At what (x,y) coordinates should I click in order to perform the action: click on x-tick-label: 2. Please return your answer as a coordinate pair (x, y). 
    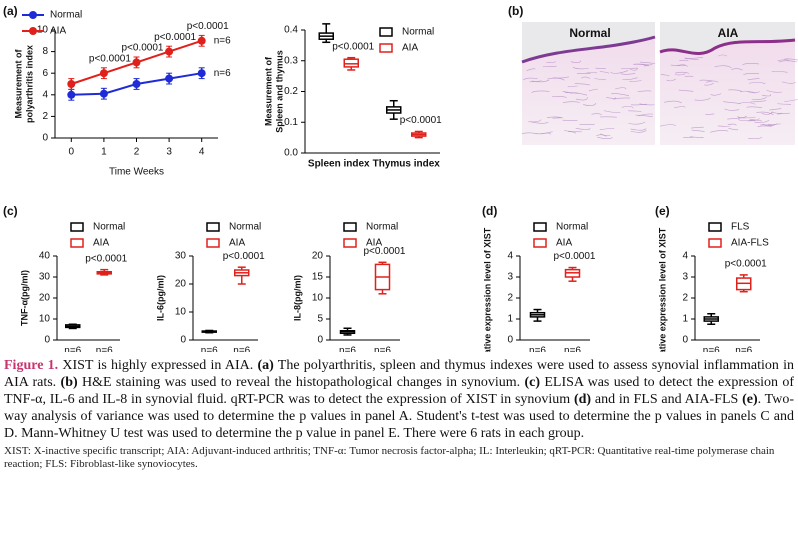
    Looking at the image, I should click on (137, 152).